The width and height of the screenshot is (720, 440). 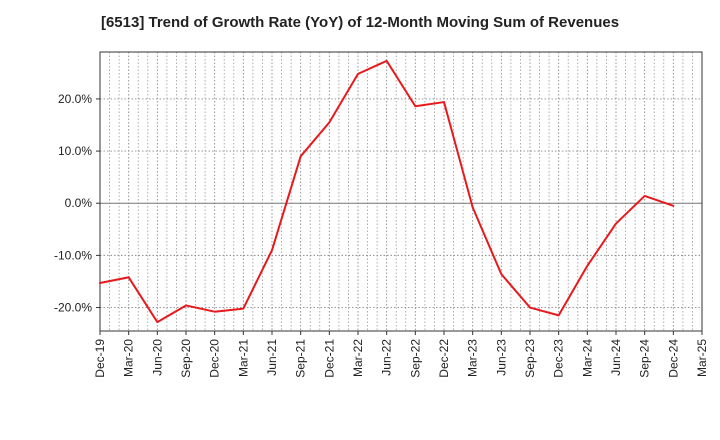 I want to click on x-tick-label: Jun-24, so click(x=616, y=357).